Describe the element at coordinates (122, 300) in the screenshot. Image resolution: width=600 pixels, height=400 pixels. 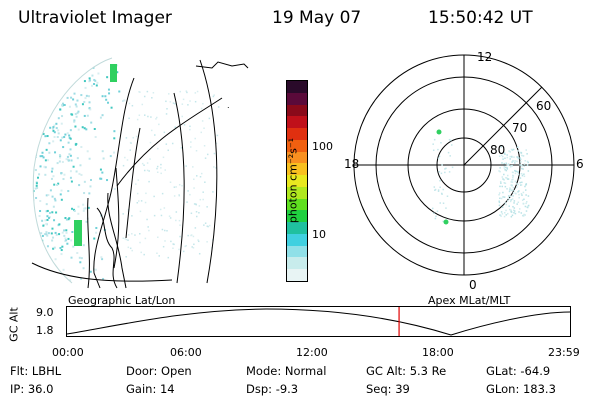
I see `left-panel-caption: Geographic Lat/Lon` at that location.